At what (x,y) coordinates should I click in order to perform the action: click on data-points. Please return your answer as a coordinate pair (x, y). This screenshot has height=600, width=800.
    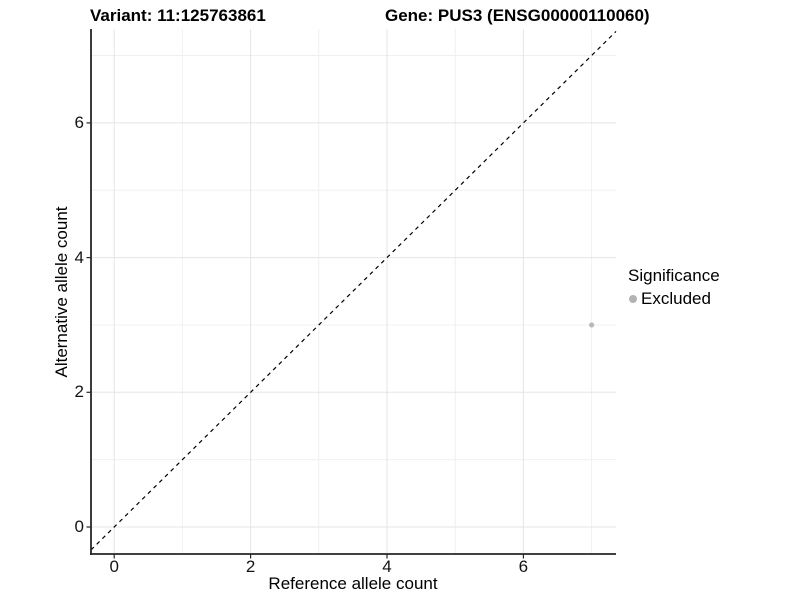
    Looking at the image, I should click on (592, 325).